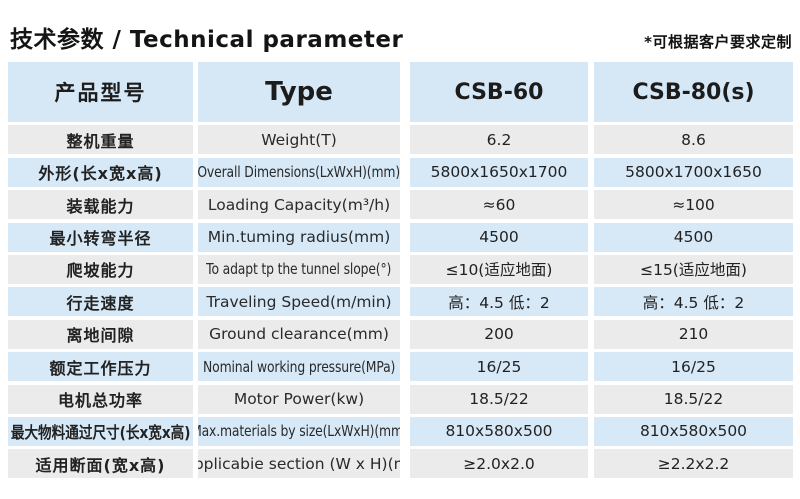 This screenshot has width=800, height=499. I want to click on param-name-zh-text: 外形(长x宽x高), so click(100, 174).